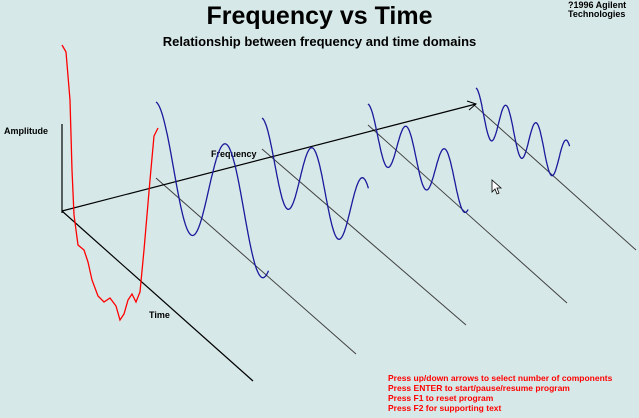 Image resolution: width=639 pixels, height=418 pixels. What do you see at coordinates (497, 187) in the screenshot?
I see `mouse-pointer-icon` at bounding box center [497, 187].